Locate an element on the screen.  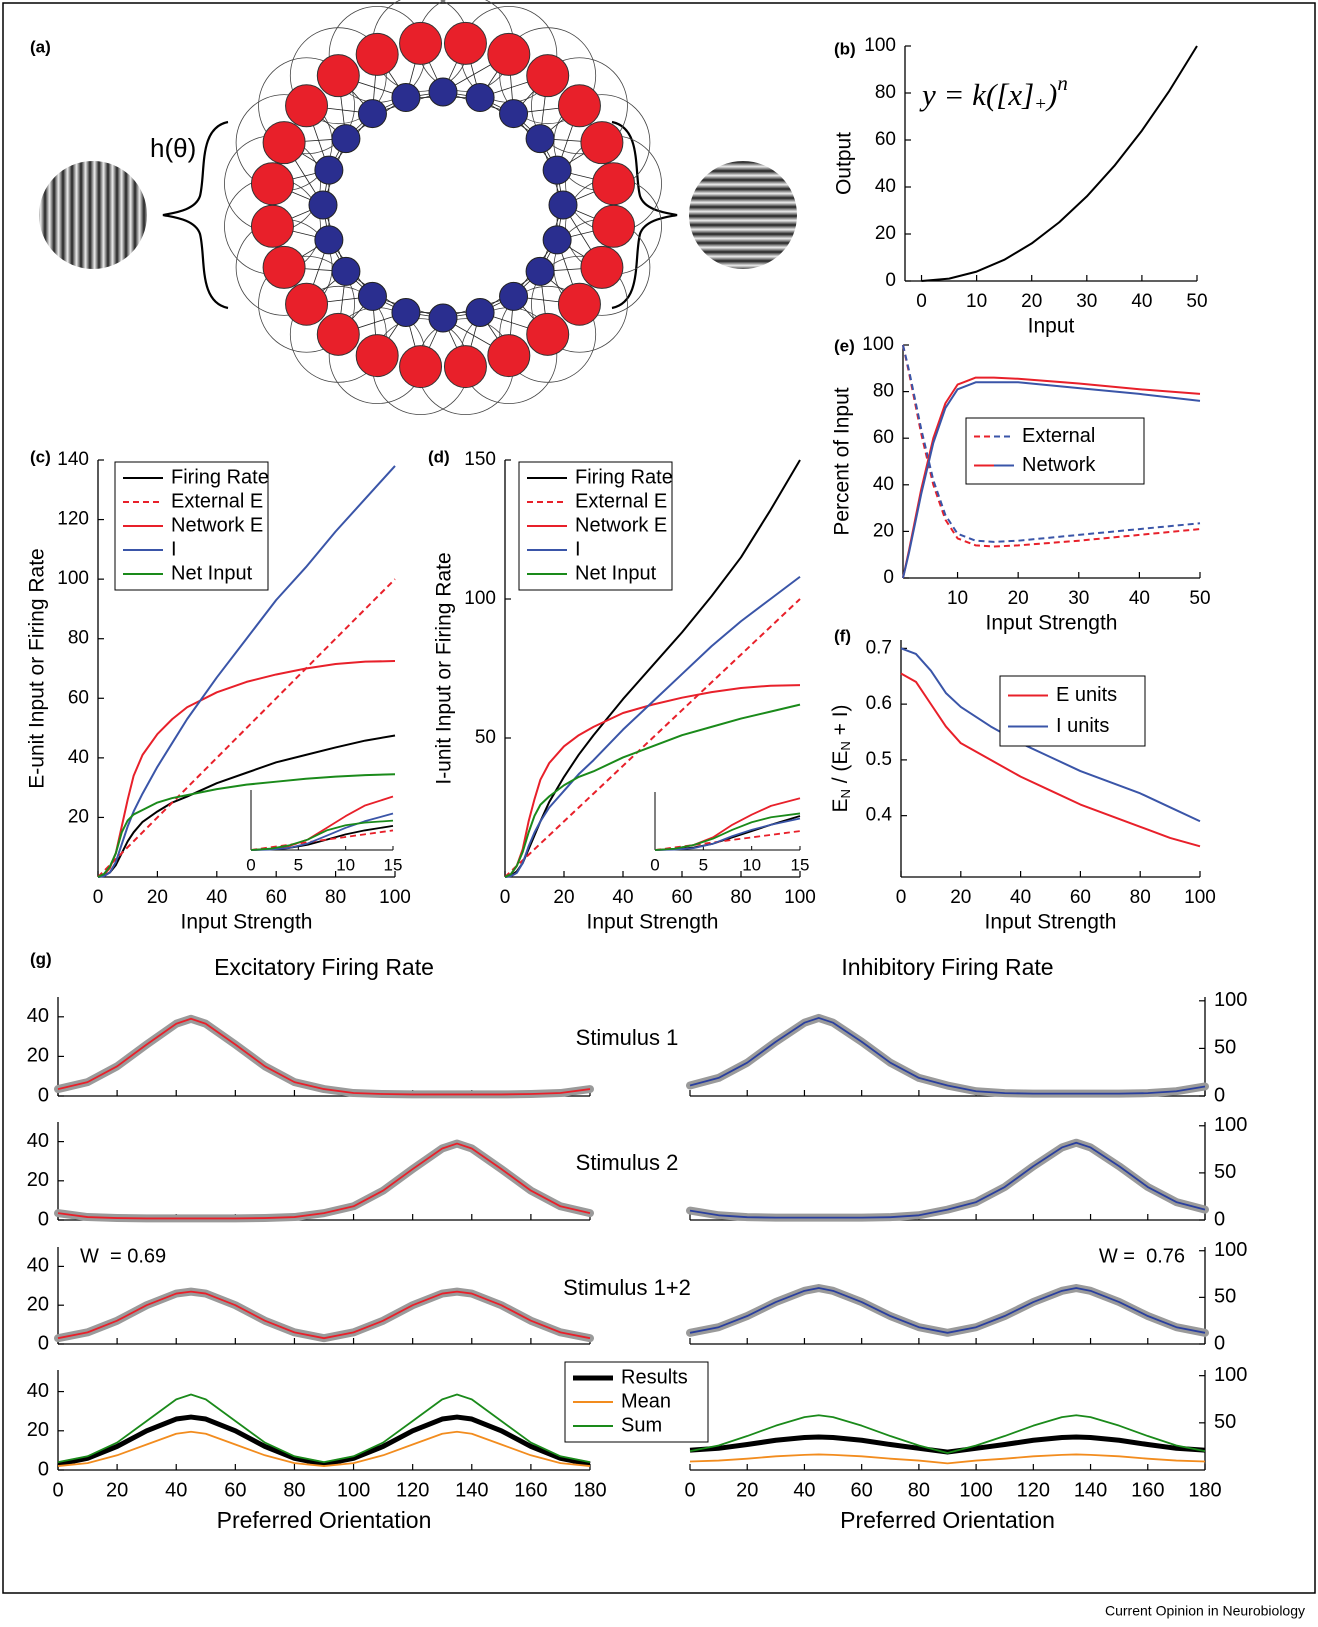
panel-label: (a) is located at coordinates (40, 46).